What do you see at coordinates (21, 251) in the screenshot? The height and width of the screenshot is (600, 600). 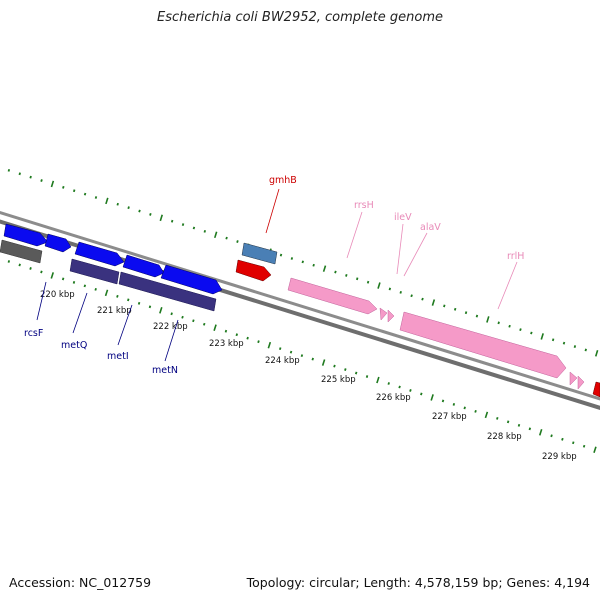 I see `gene-box-gray` at bounding box center [21, 251].